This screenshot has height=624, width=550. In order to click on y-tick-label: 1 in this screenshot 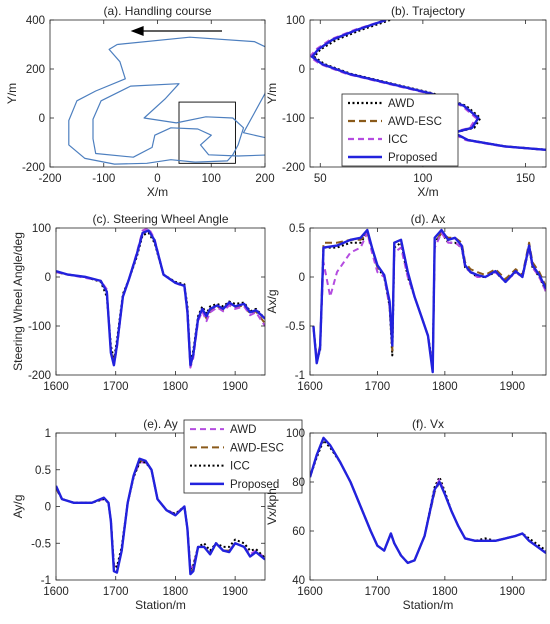, I will do `click(48, 434)`.